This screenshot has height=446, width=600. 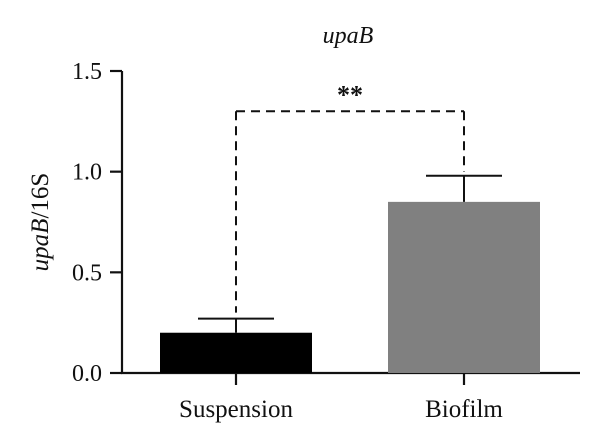 I want to click on y-tick-label: 1.0, so click(x=87, y=173).